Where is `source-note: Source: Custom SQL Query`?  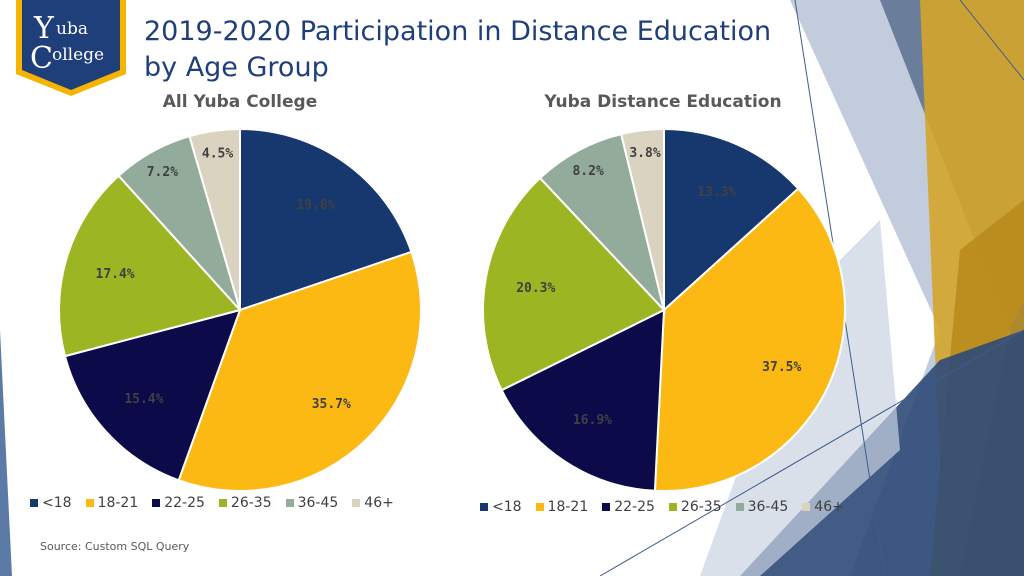
source-note: Source: Custom SQL Query is located at coordinates (115, 546).